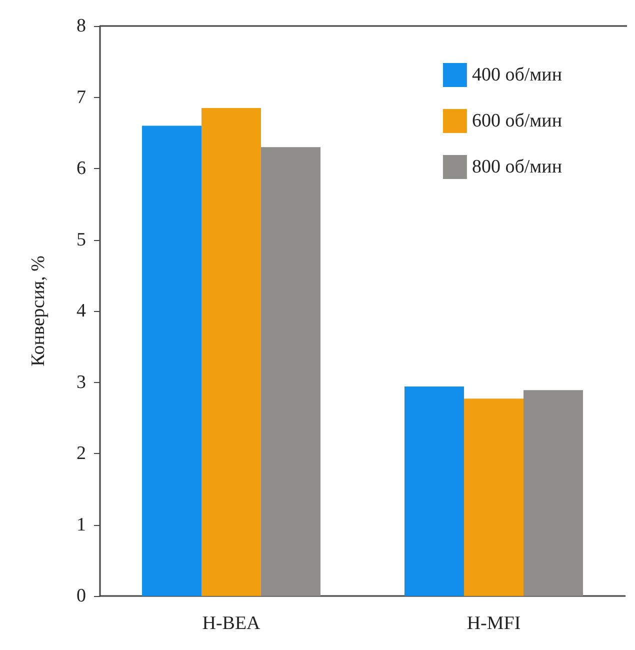 This screenshot has width=635, height=650. I want to click on y-tick-label: 4, so click(81, 311).